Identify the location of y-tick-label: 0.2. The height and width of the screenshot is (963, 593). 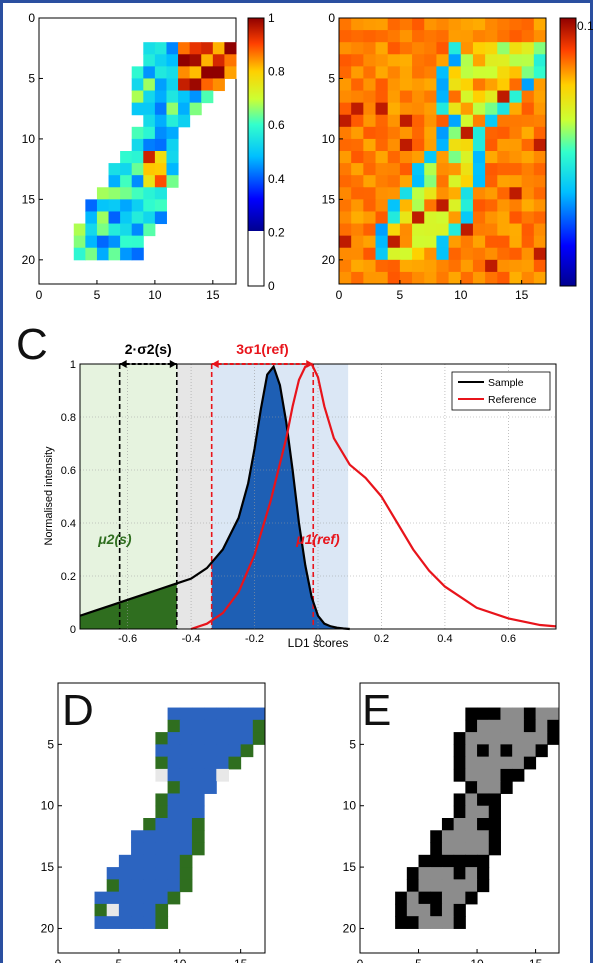
(68, 577).